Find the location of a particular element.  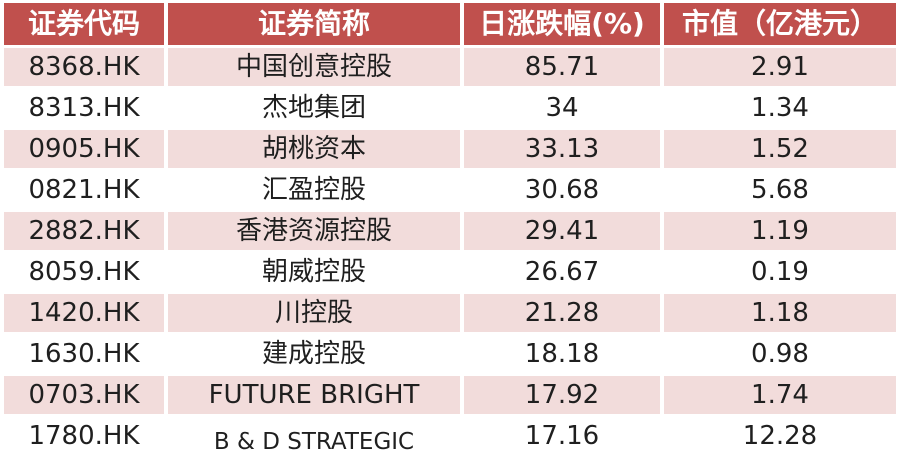

change-cell: 18.18 is located at coordinates (562, 354).